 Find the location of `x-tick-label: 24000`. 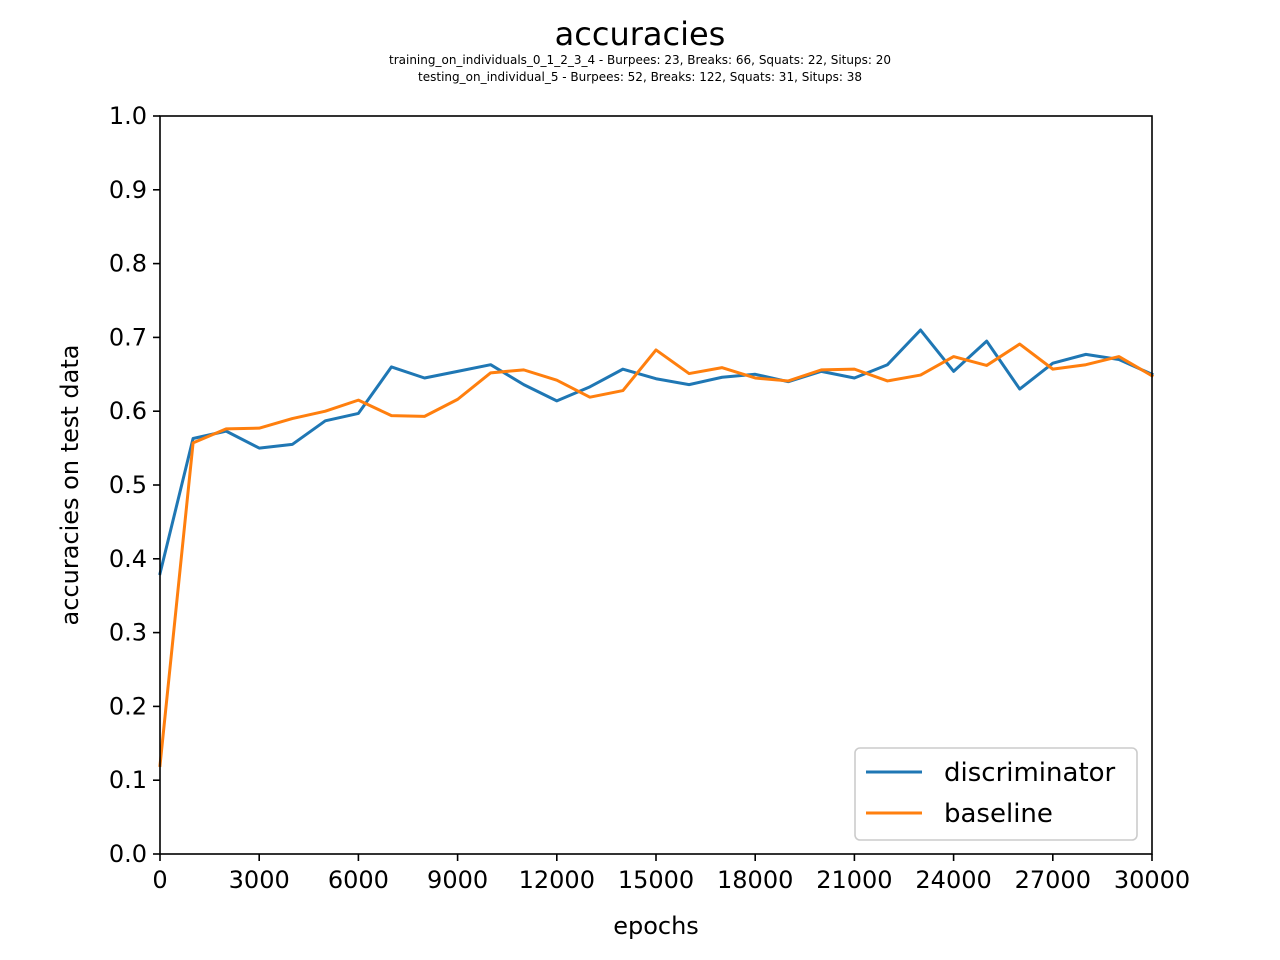

x-tick-label: 24000 is located at coordinates (953, 880).